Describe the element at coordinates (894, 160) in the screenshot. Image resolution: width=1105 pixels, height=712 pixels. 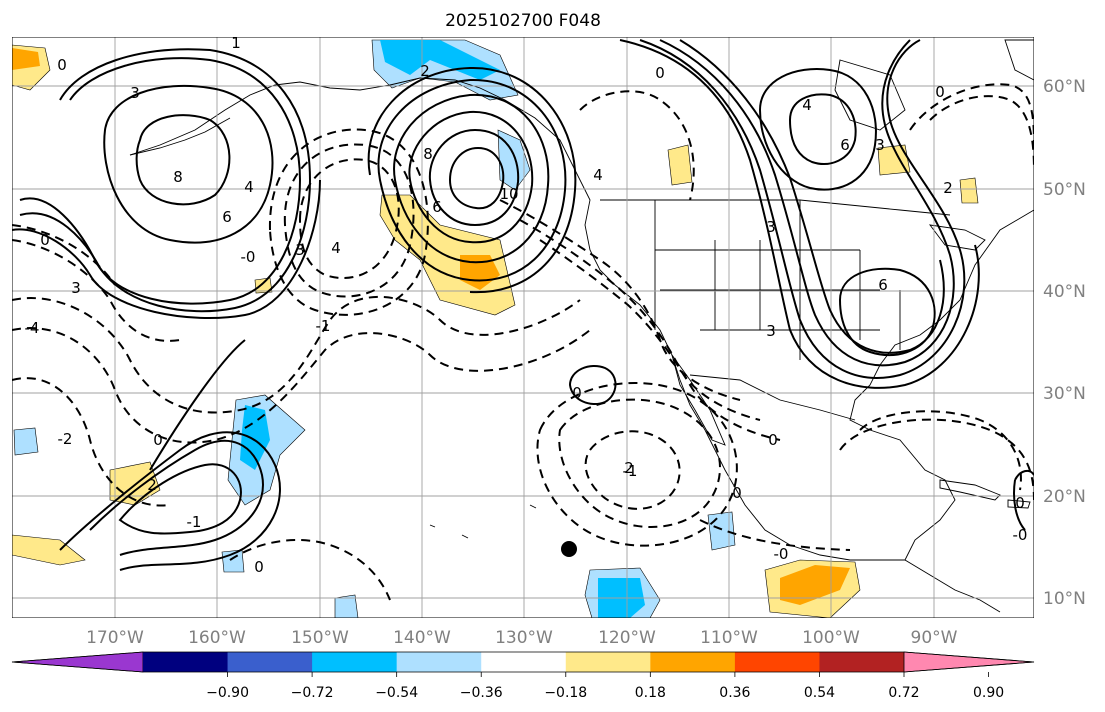
I see `positive-region-hudson` at that location.